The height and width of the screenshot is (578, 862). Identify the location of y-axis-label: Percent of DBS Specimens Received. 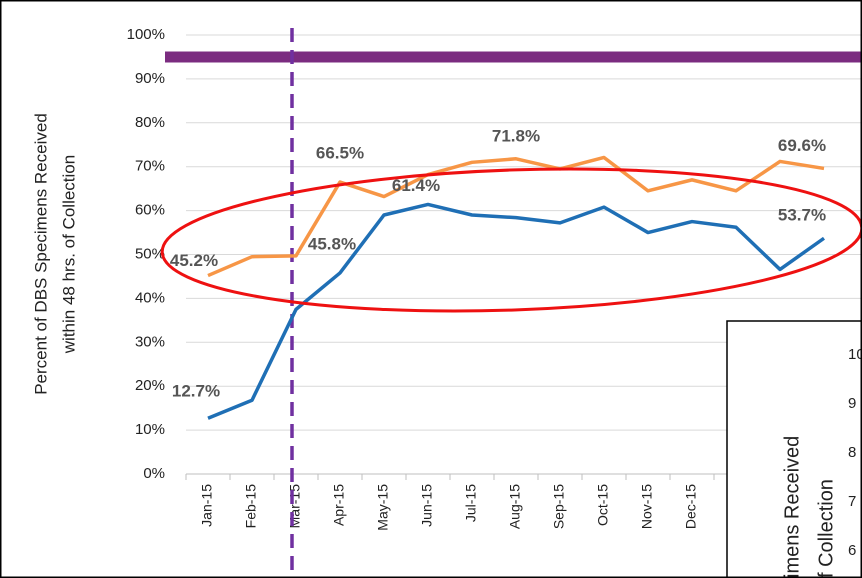
(40, 254).